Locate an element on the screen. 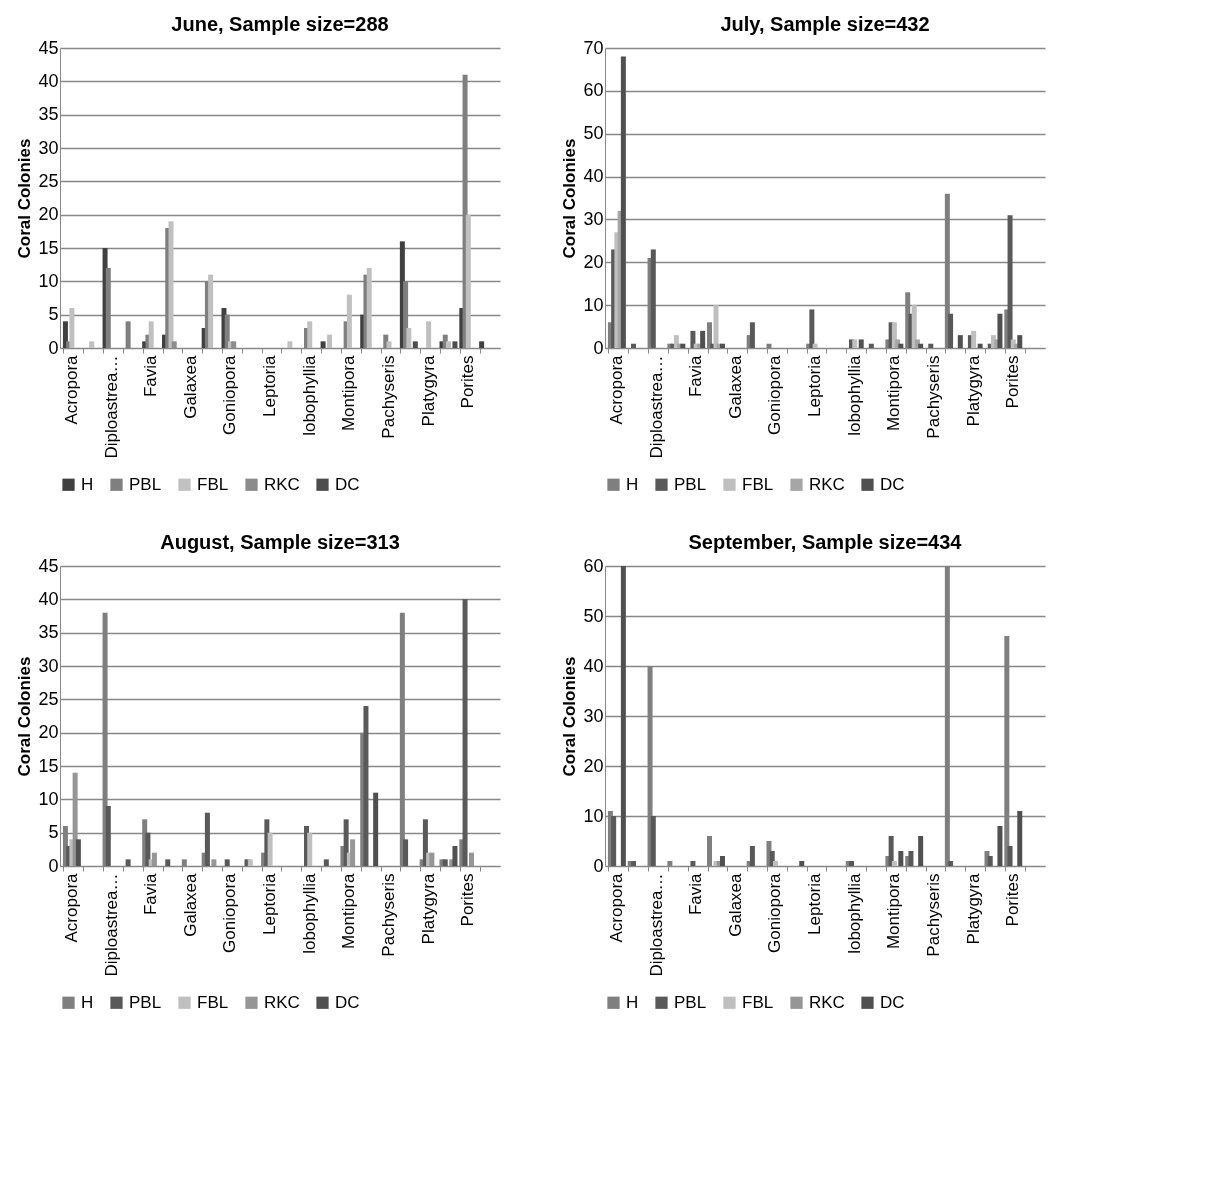 This screenshot has width=1207, height=1182. y-tick-label: 15 is located at coordinates (48, 247).